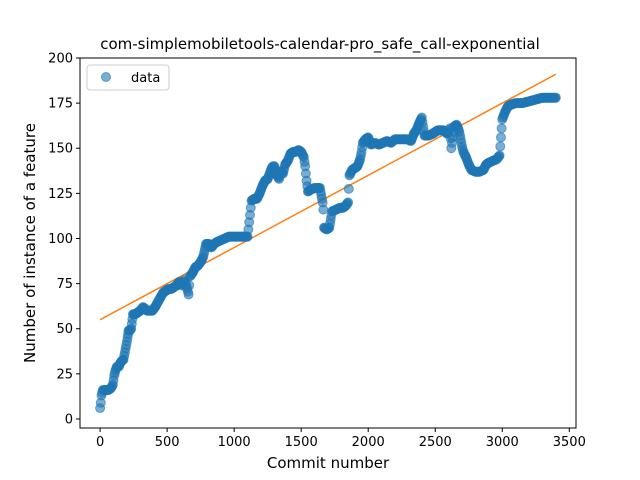 The height and width of the screenshot is (480, 640). What do you see at coordinates (234, 442) in the screenshot?
I see `x-tick-label: 1000` at bounding box center [234, 442].